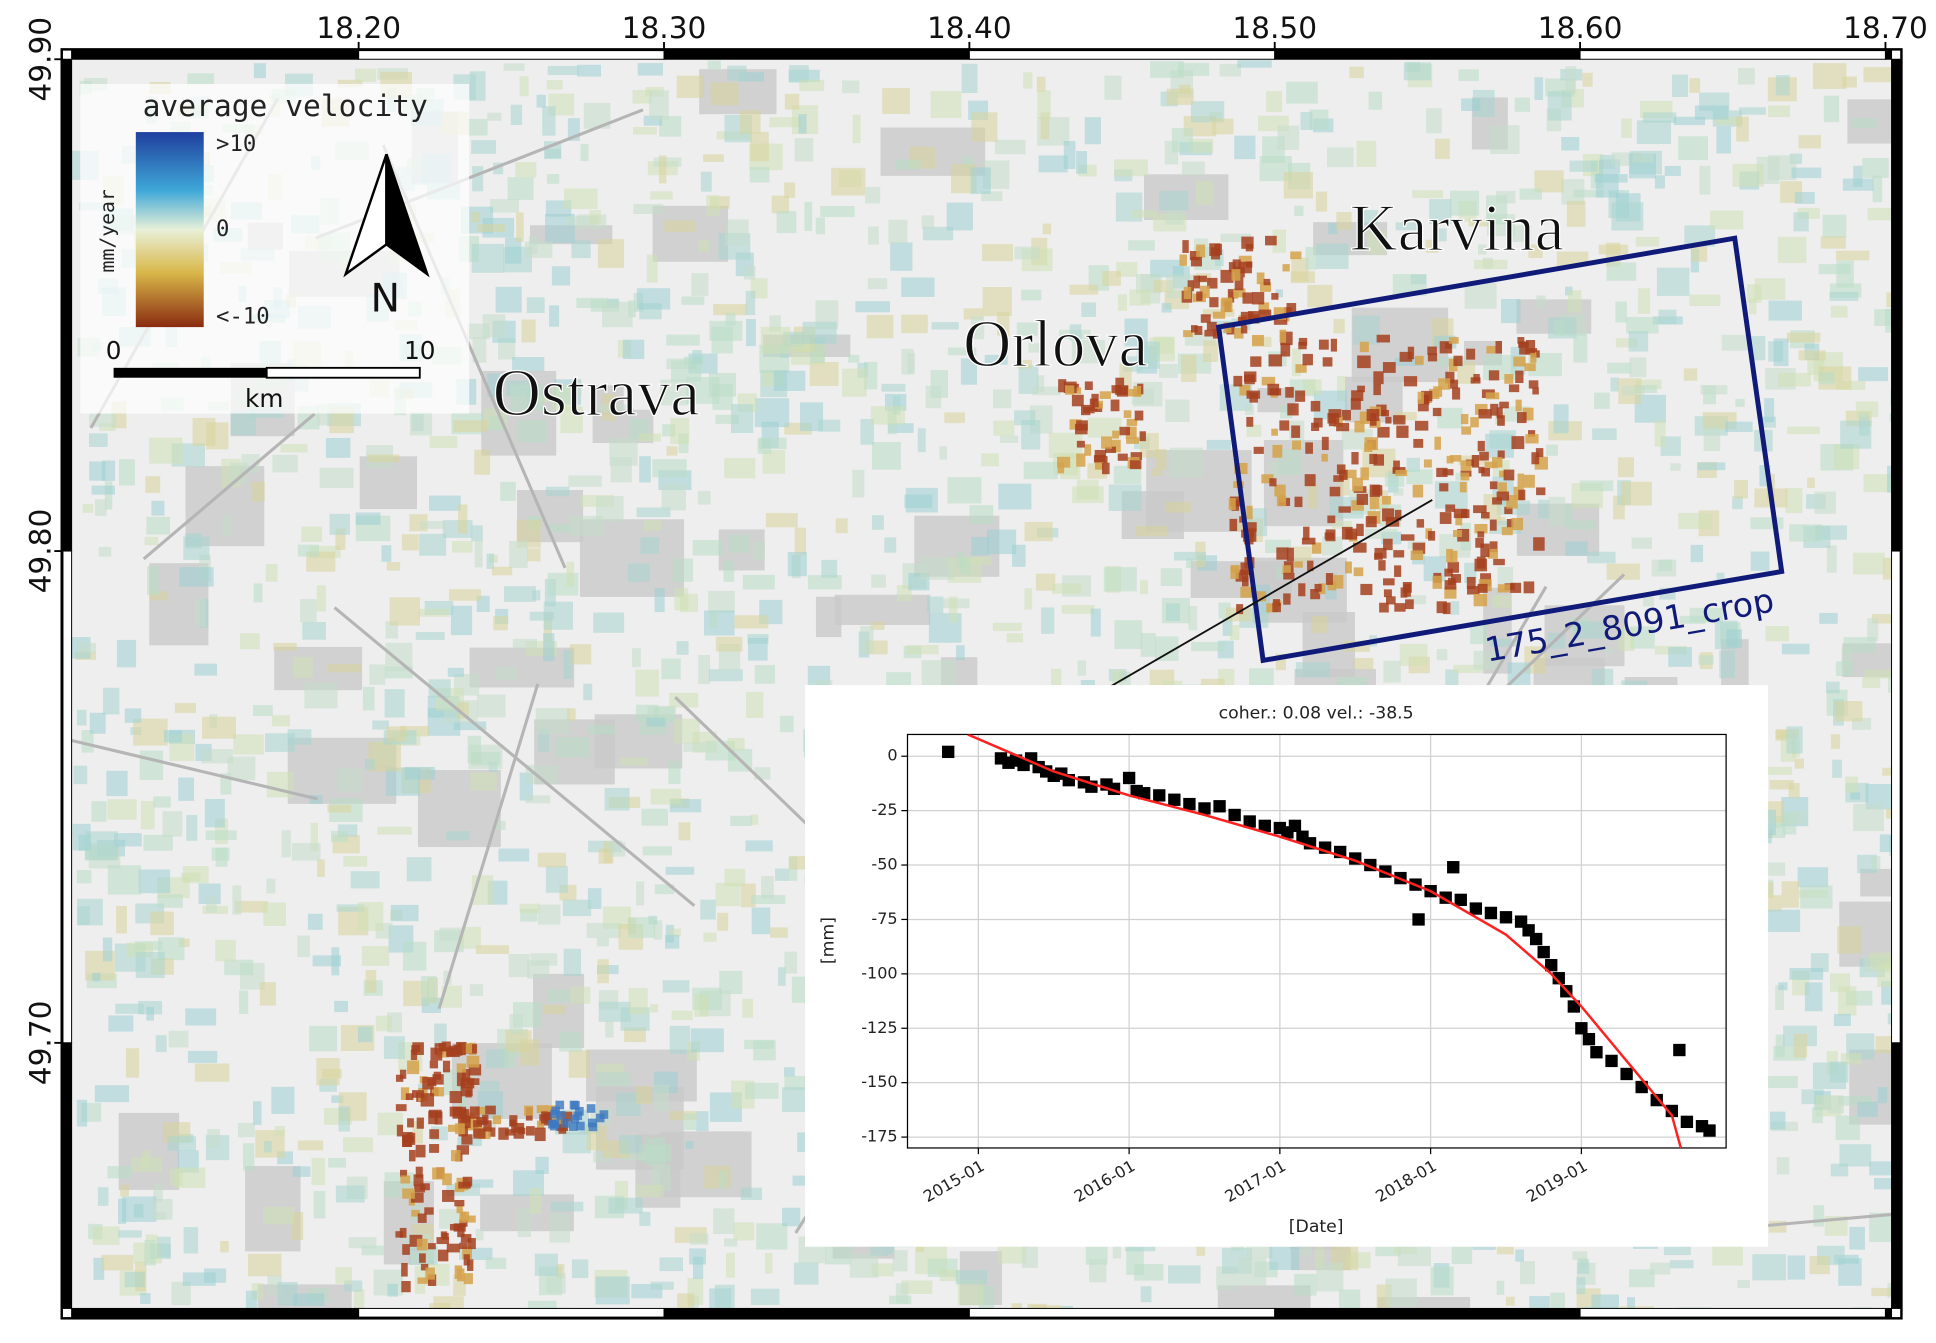  I want to click on y-tick-label: -175, so click(879, 1136).